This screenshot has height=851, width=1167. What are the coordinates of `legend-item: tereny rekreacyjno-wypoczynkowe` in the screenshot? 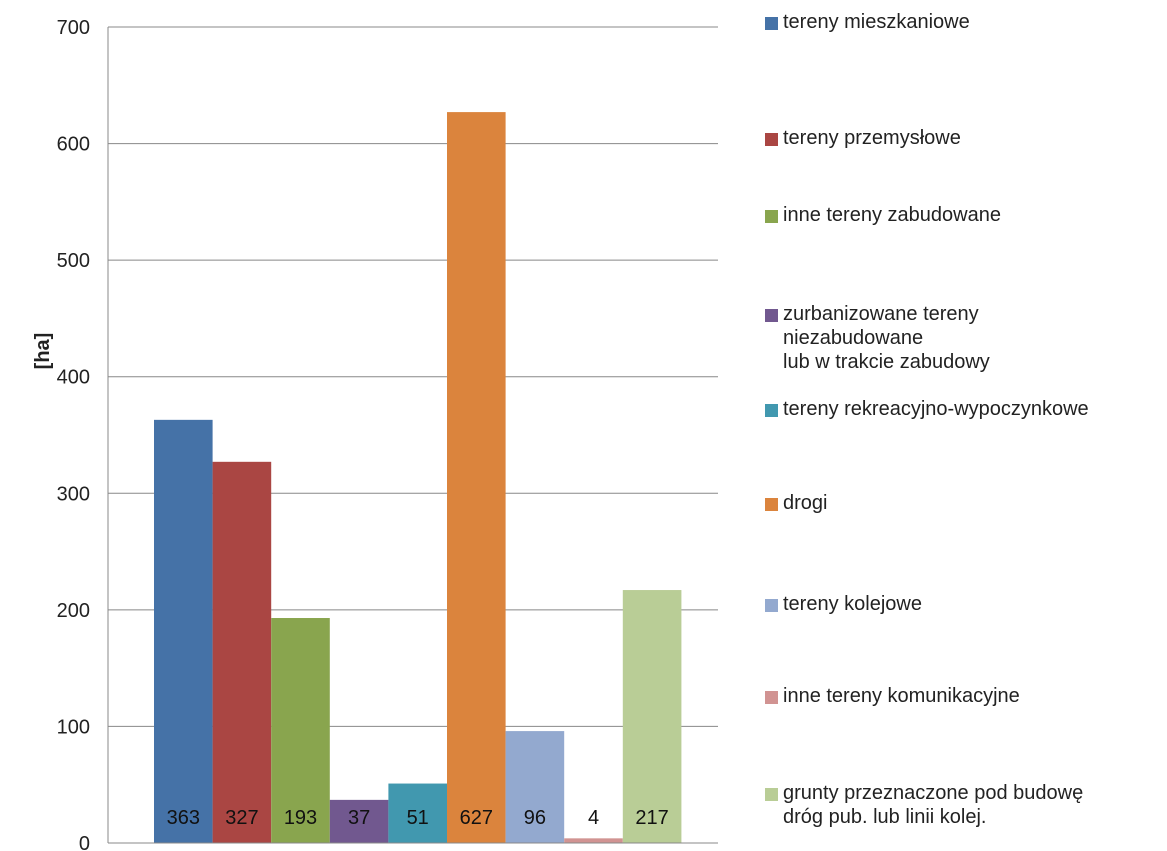 It's located at (965, 409).